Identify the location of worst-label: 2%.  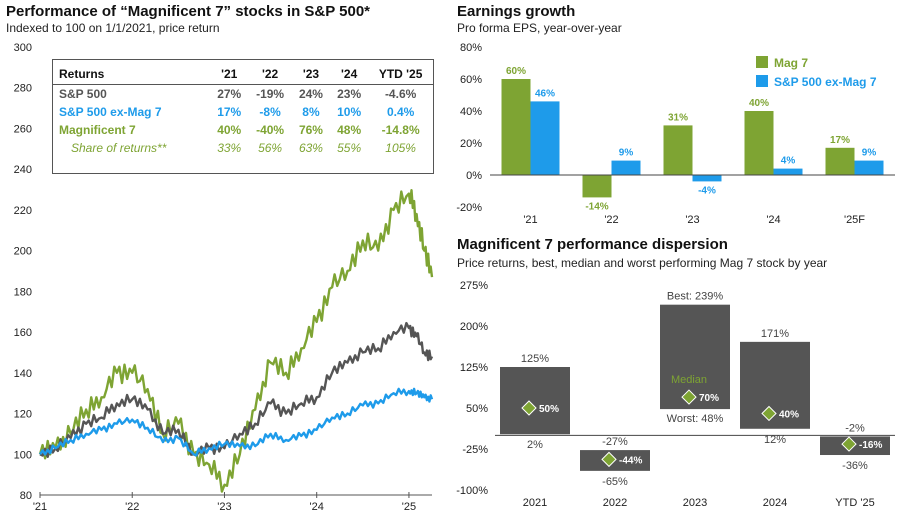
(535, 445).